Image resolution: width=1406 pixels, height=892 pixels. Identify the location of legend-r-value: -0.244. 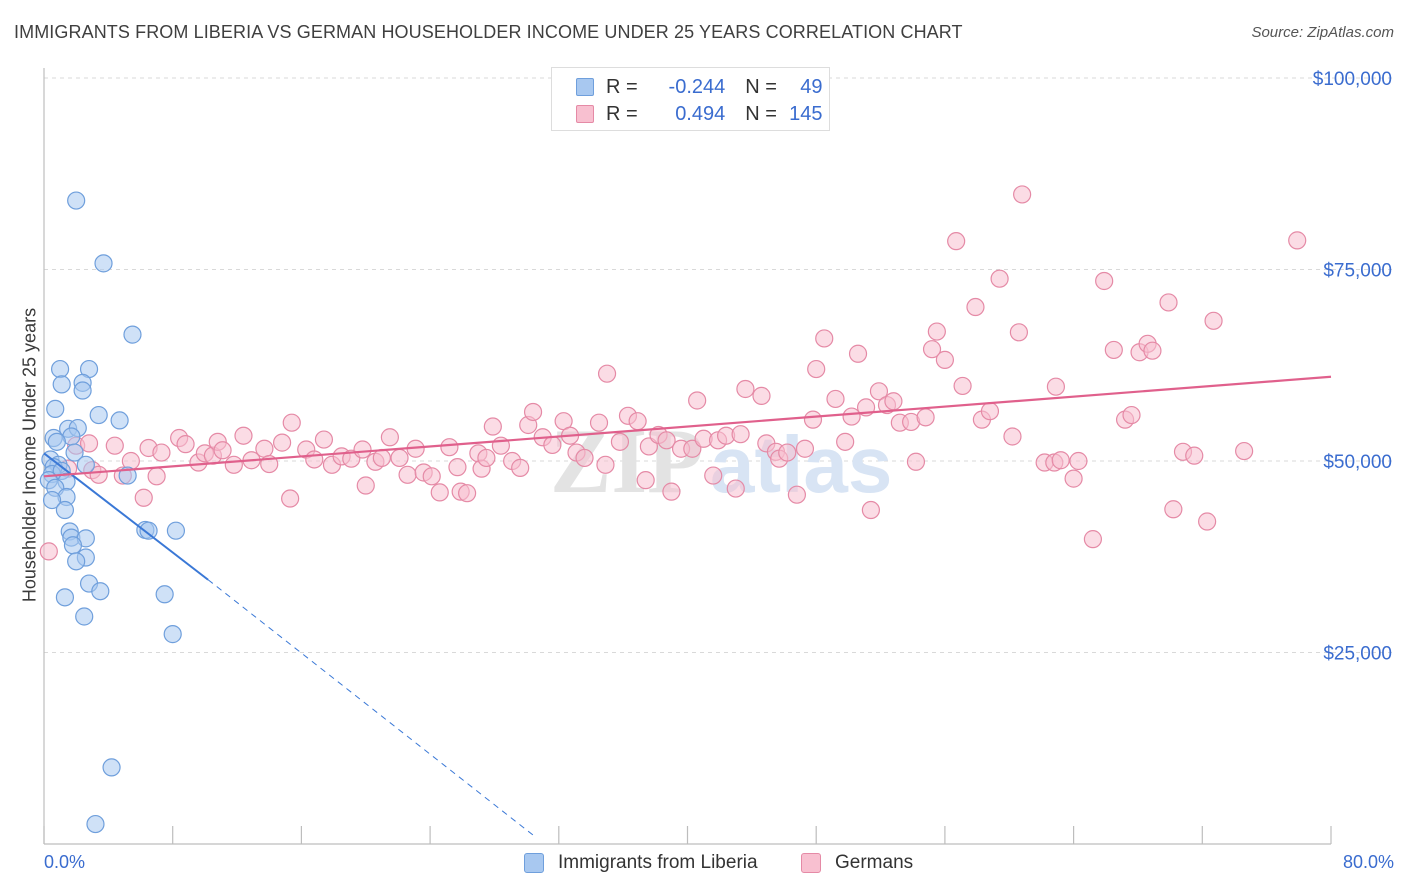
(697, 86).